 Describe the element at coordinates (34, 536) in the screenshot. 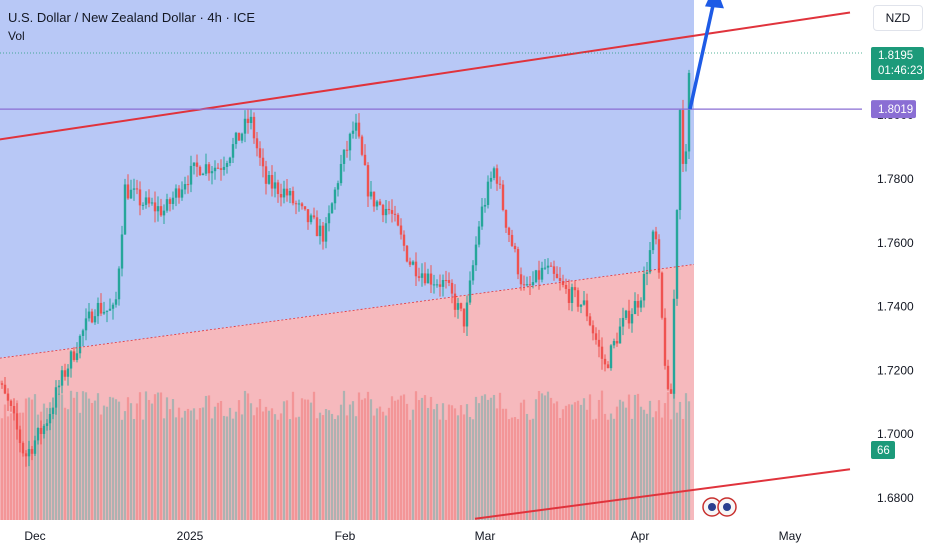

I see `time-tick-label: Dec` at that location.